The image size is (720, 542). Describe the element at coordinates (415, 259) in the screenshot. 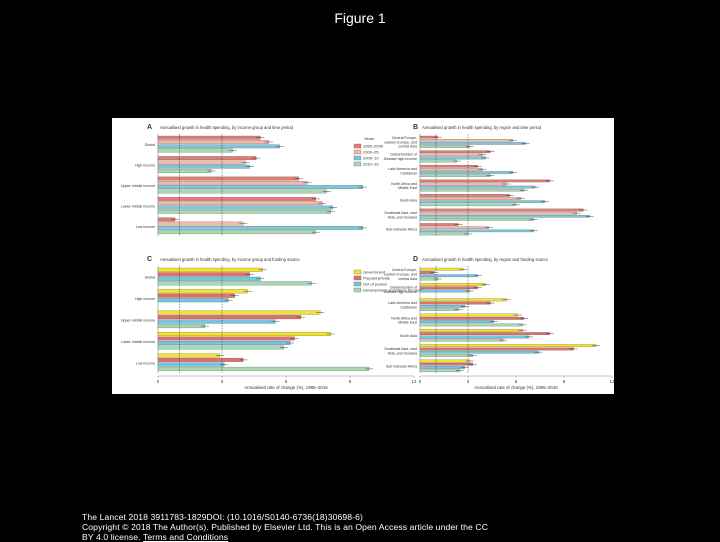

I see `panel-D-letter: D` at that location.